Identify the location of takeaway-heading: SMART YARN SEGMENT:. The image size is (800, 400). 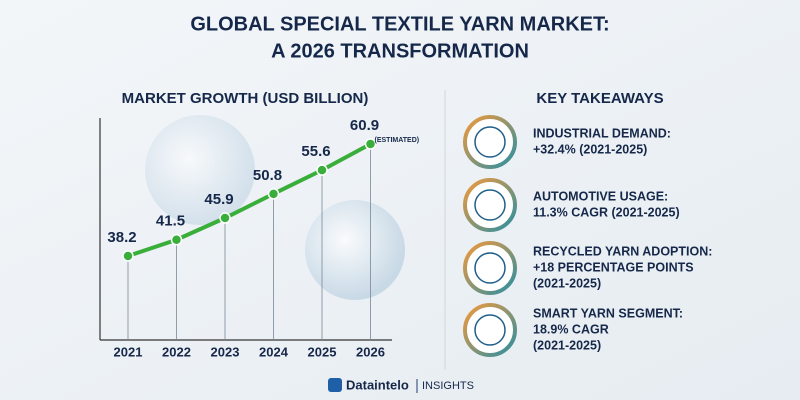
(608, 313).